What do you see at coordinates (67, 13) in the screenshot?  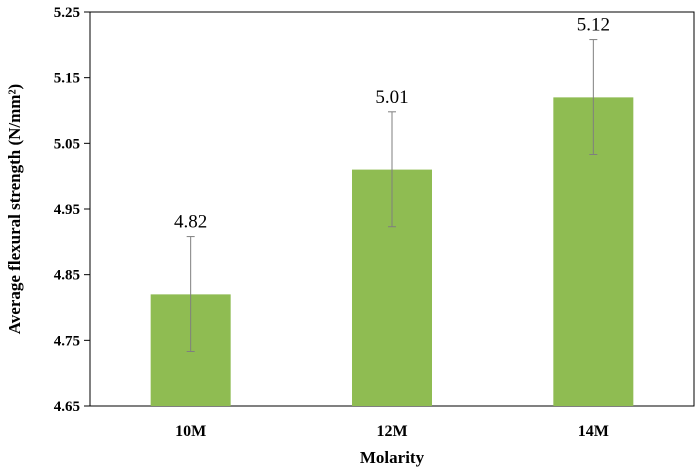 I see `y-tick-label: 5.25` at bounding box center [67, 13].